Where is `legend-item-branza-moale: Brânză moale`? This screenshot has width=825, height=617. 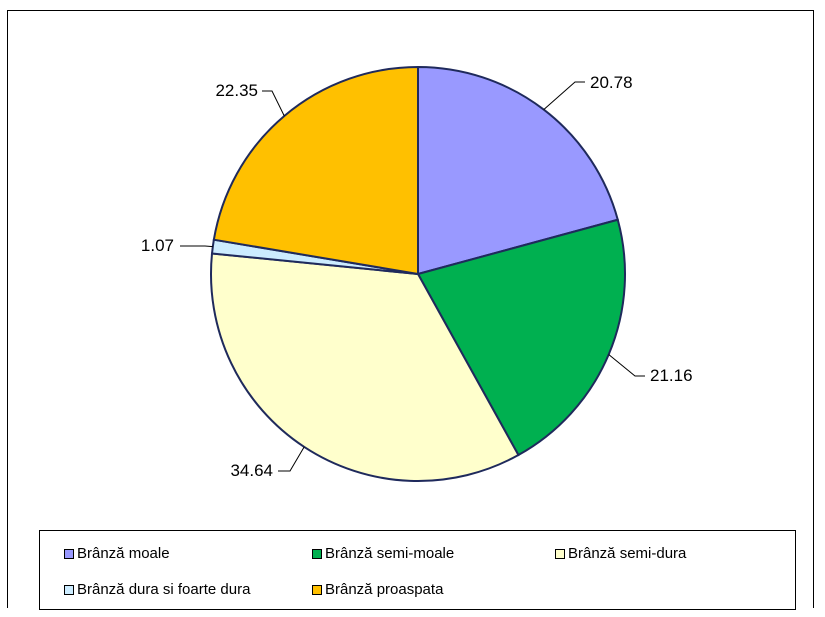 legend-item-branza-moale: Brânză moale is located at coordinates (117, 553).